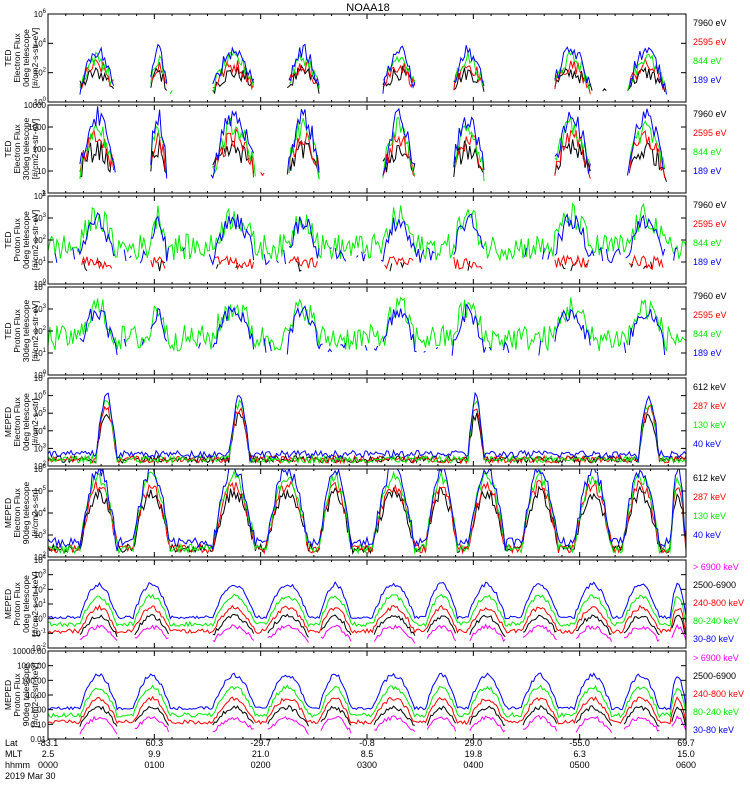 This screenshot has width=750, height=800. What do you see at coordinates (474, 754) in the screenshot?
I see `mlt-value-5: 19.8` at bounding box center [474, 754].